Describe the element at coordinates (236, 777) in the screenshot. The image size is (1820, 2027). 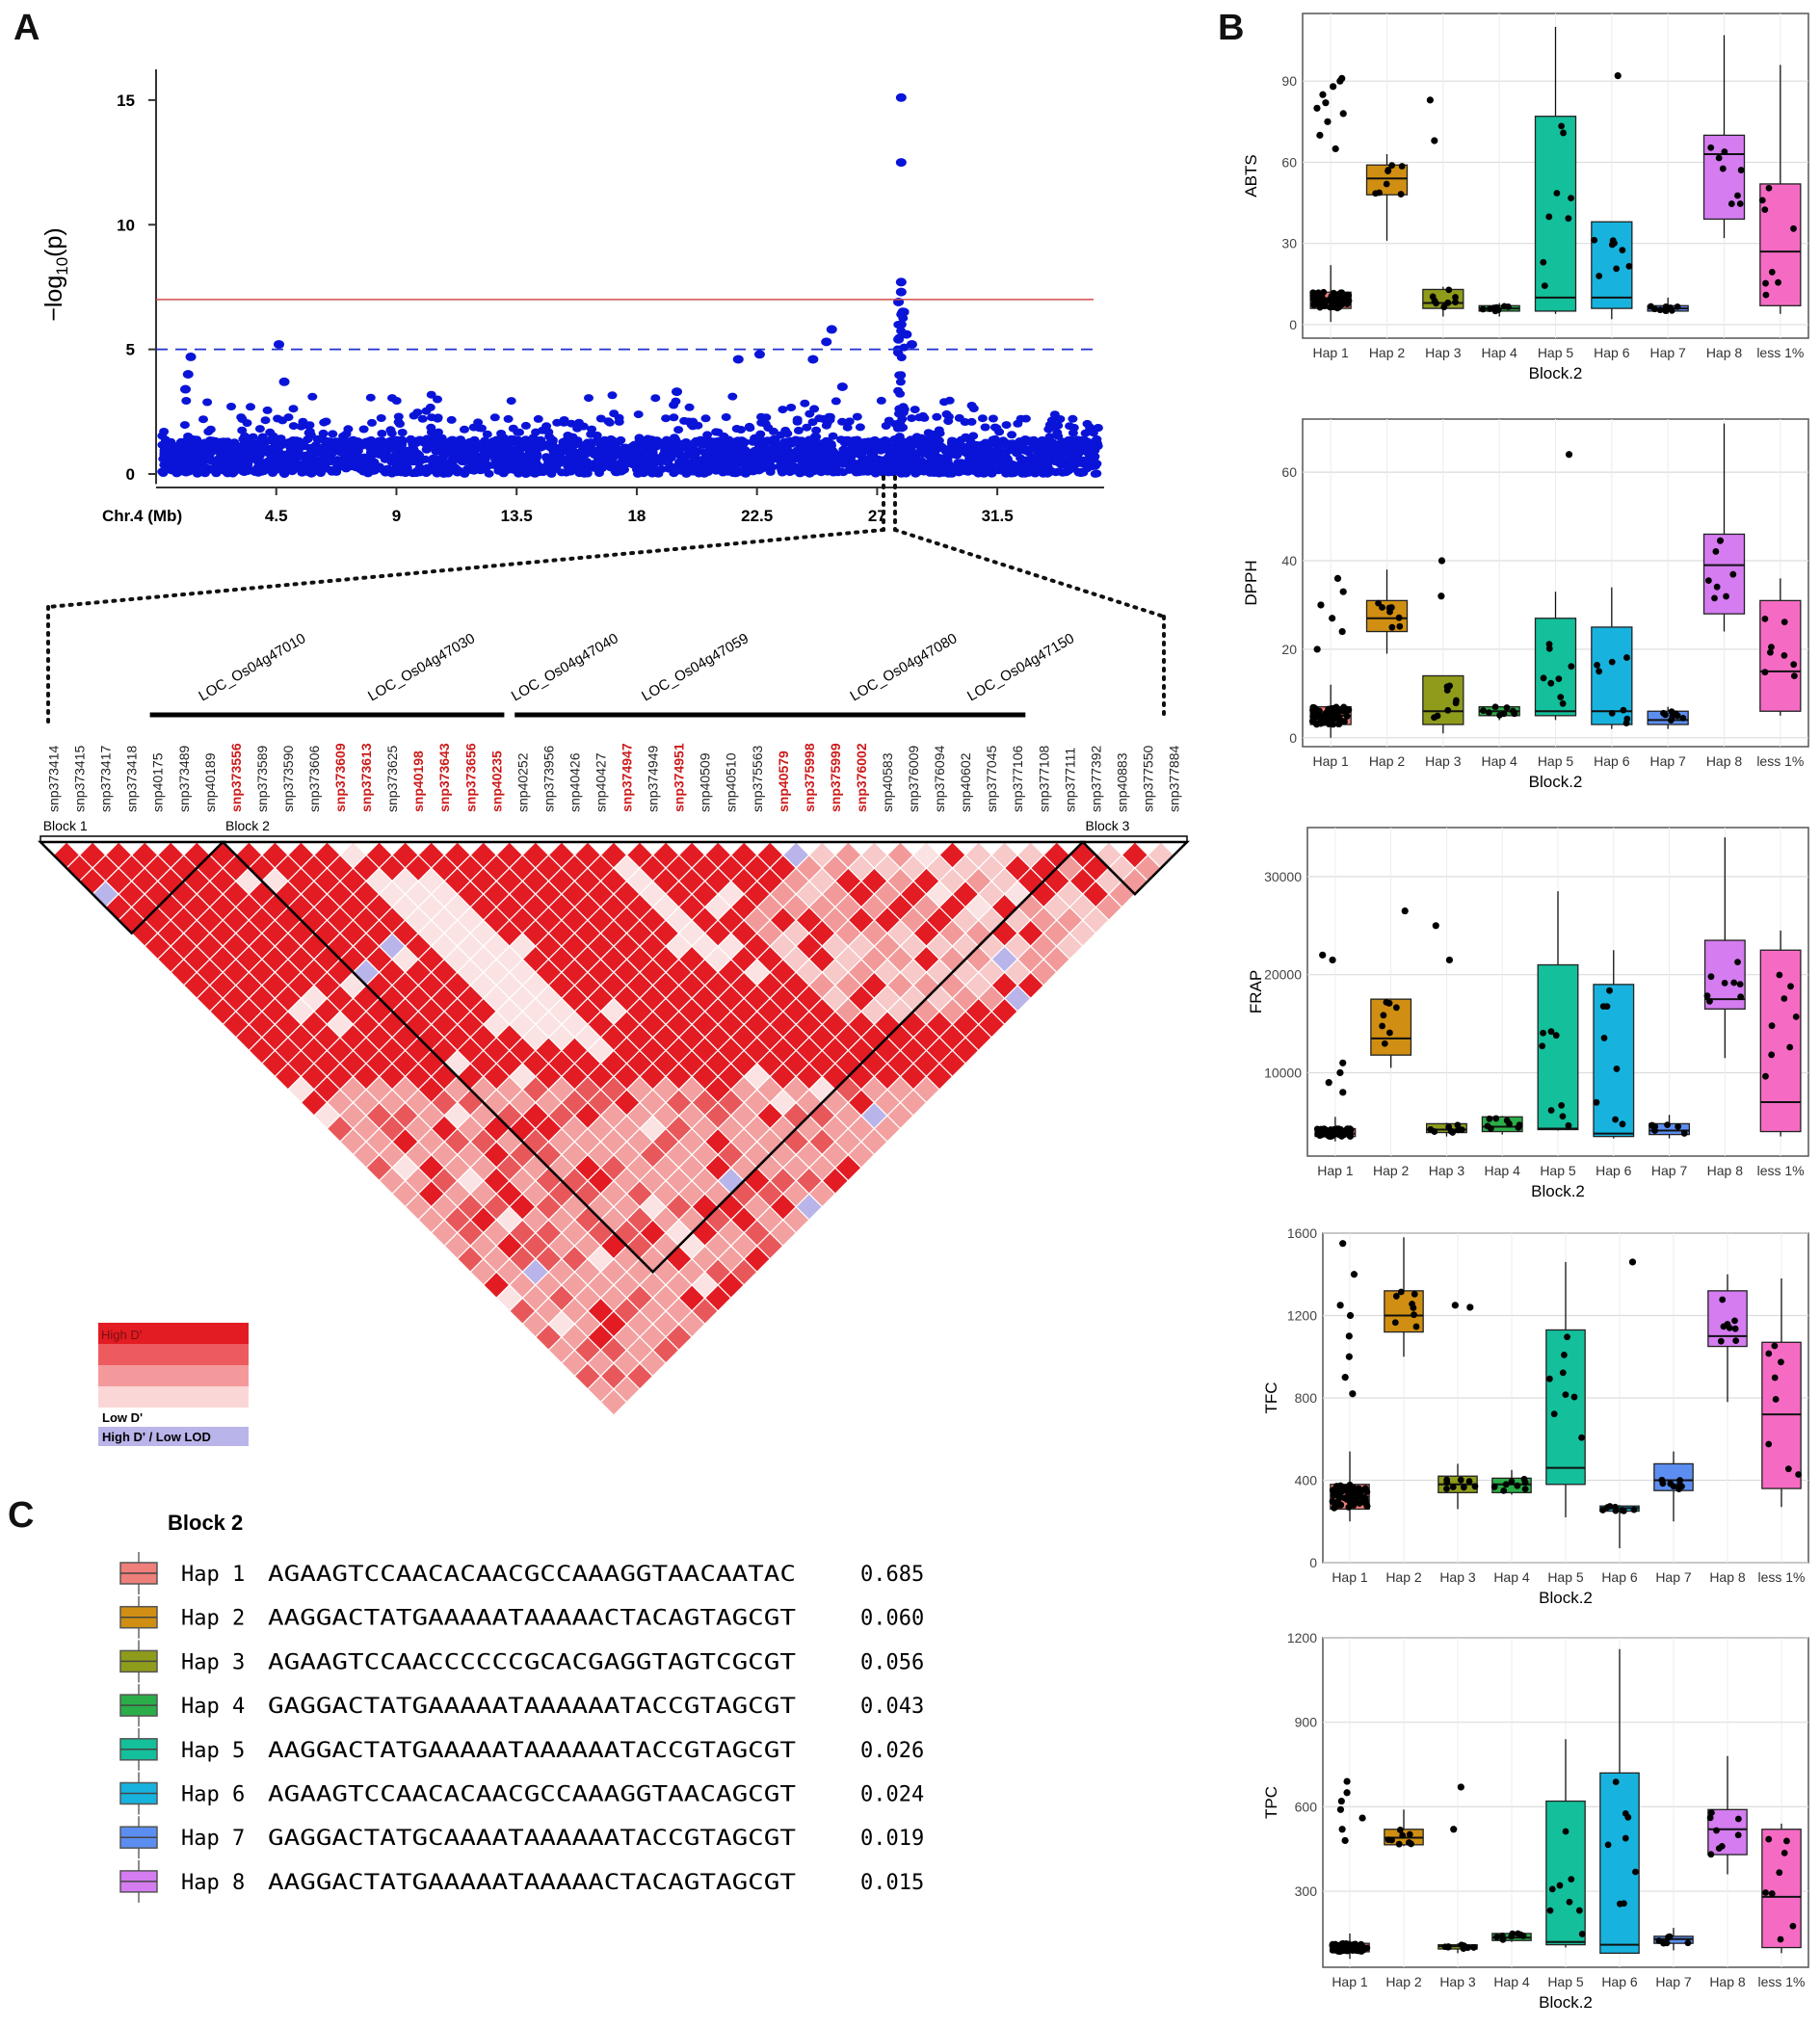
I see `snp-label: snp373556` at that location.